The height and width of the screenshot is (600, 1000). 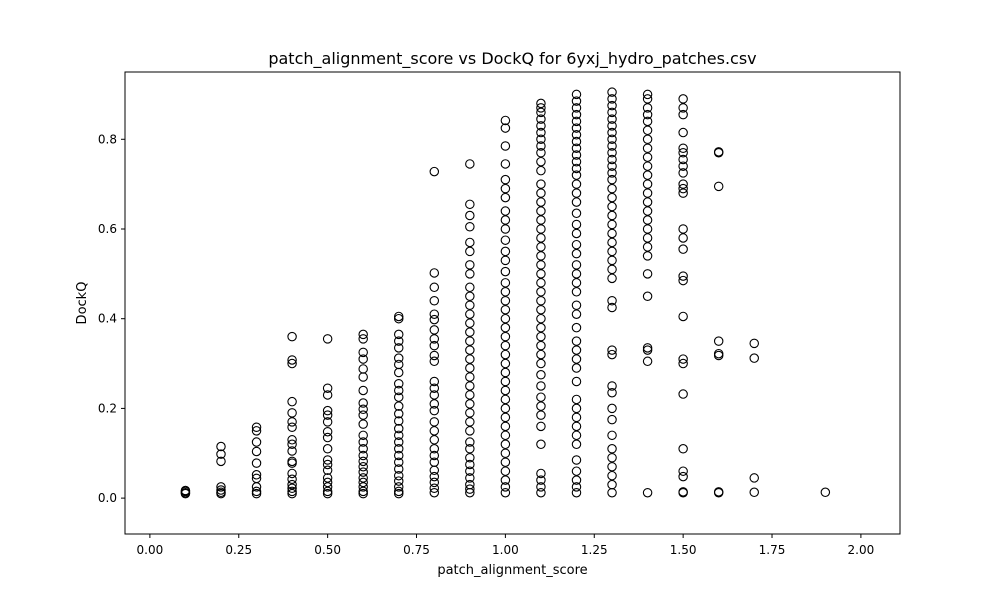 I want to click on x-tick-label: 0.50, so click(x=327, y=550).